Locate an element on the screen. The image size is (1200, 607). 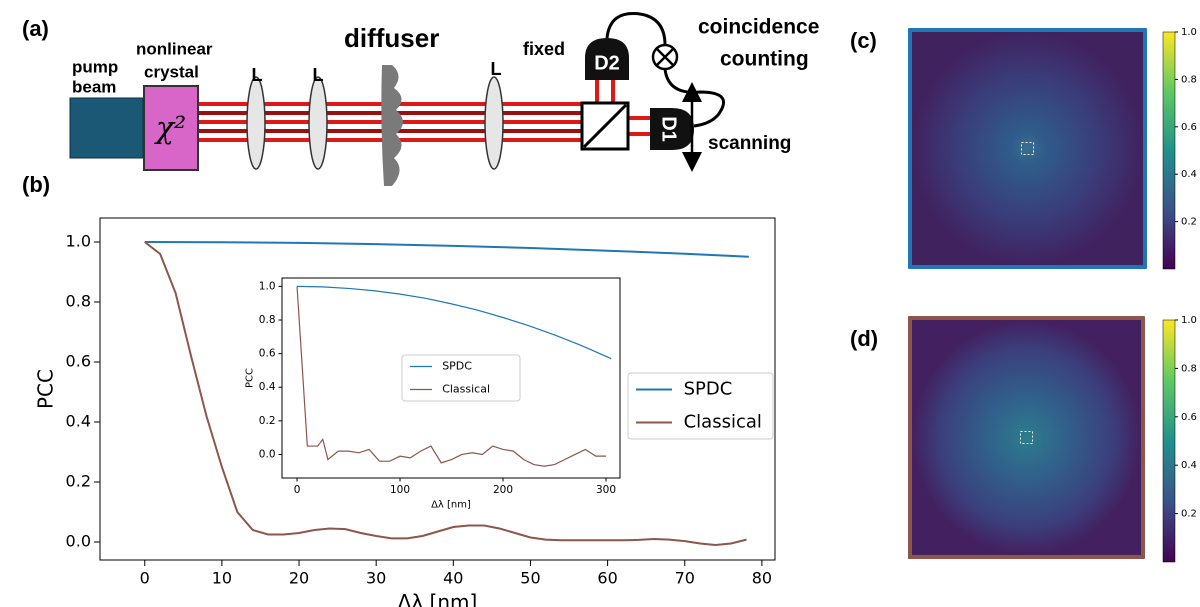
chi-label: χ² is located at coordinates (170, 128).